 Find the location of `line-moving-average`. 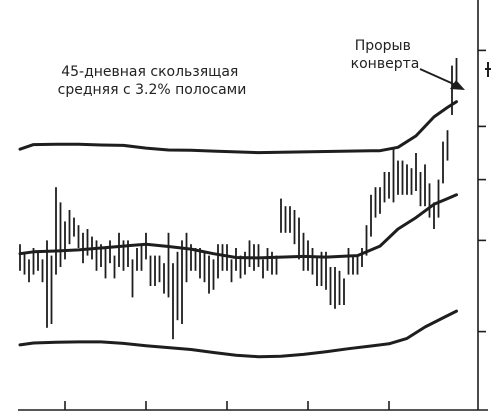

line-moving-average is located at coordinates (238, 226).